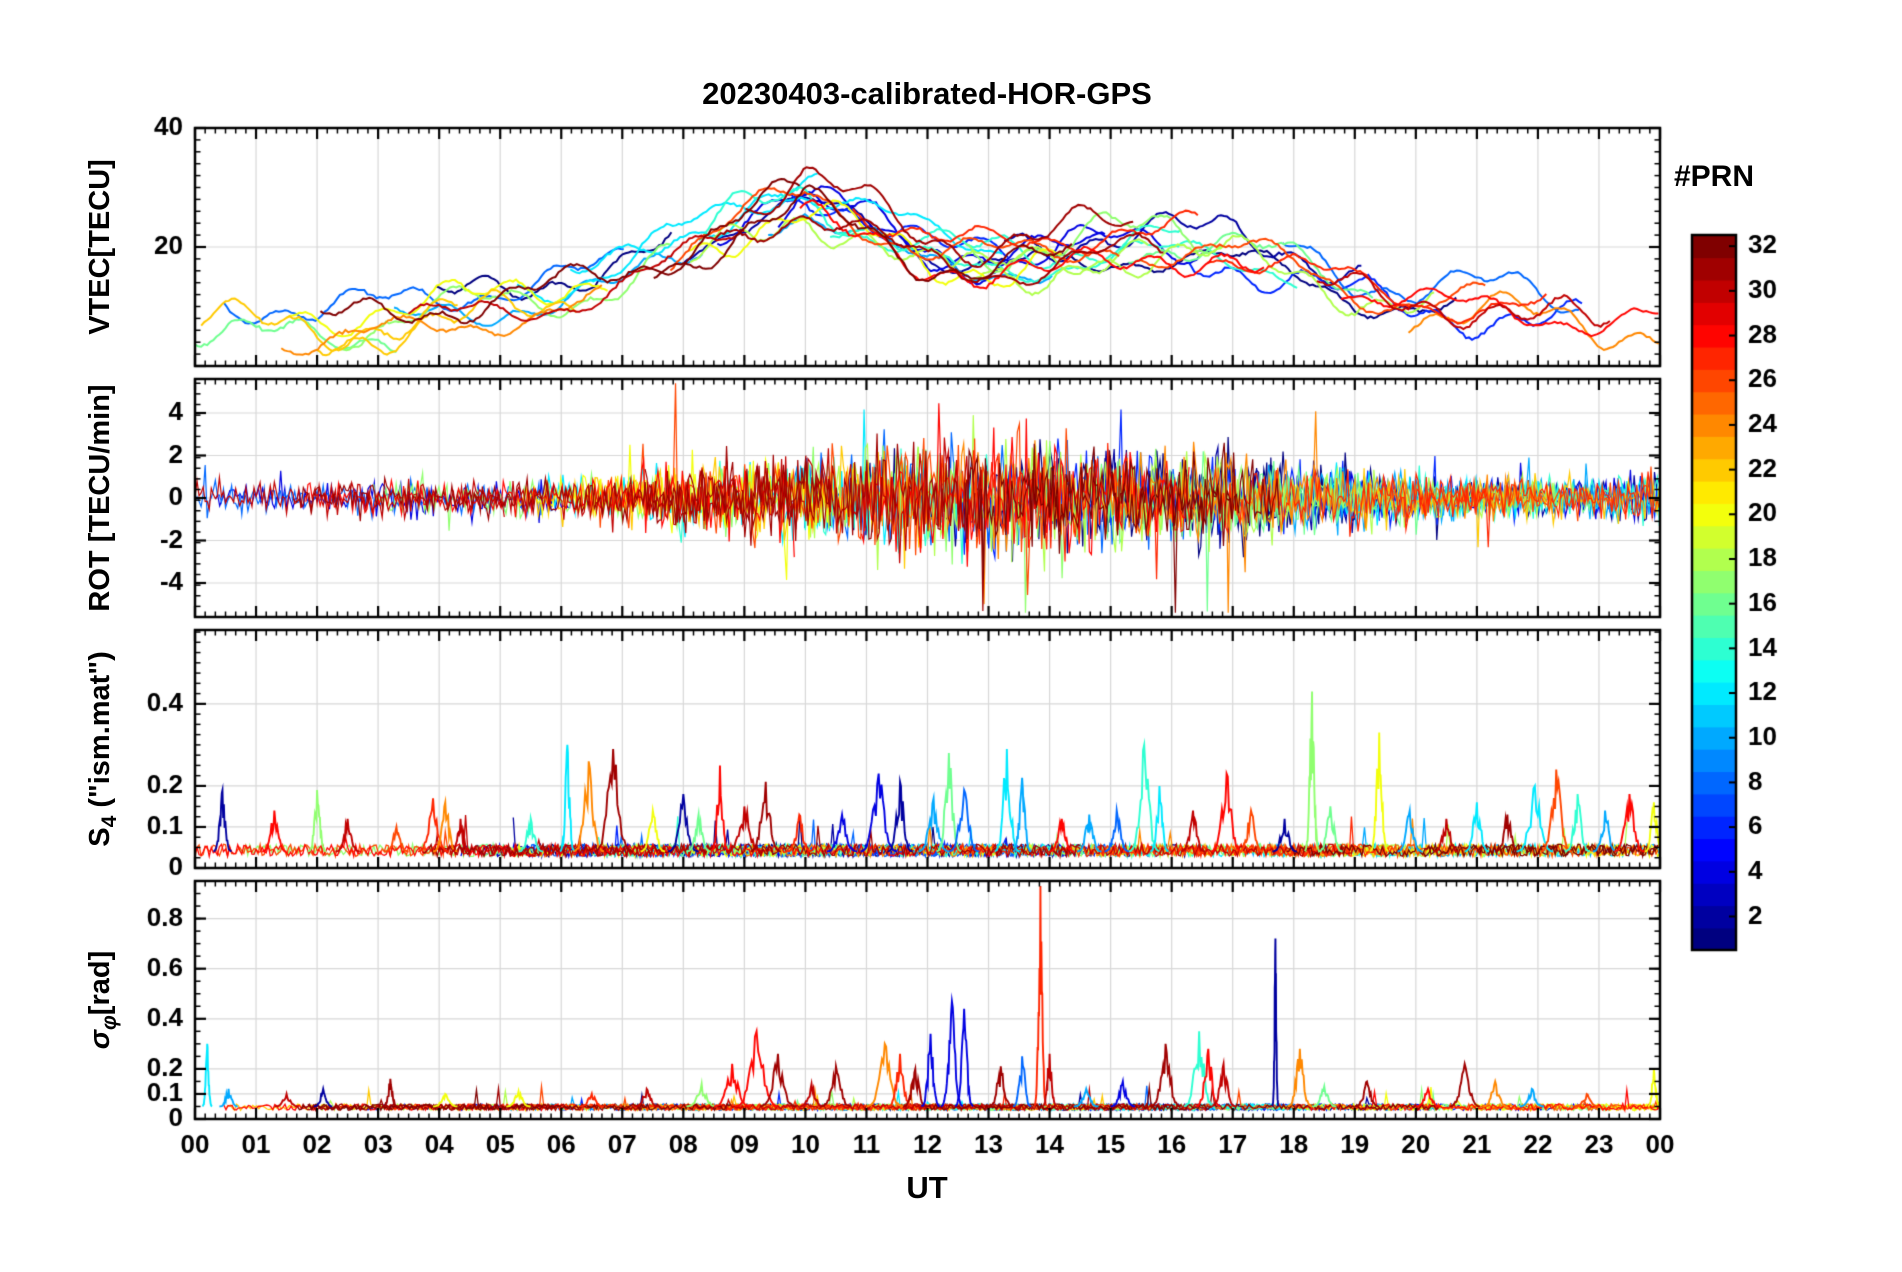 This screenshot has height=1272, width=1902. I want to click on ylabel-vtec-text: VTEC[TECU], so click(100, 247).